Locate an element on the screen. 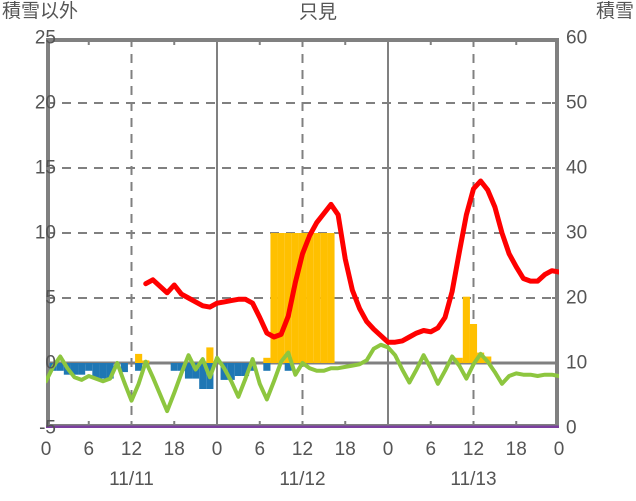 The image size is (636, 501). x-axis-date-label: 11/12 is located at coordinates (302, 479).